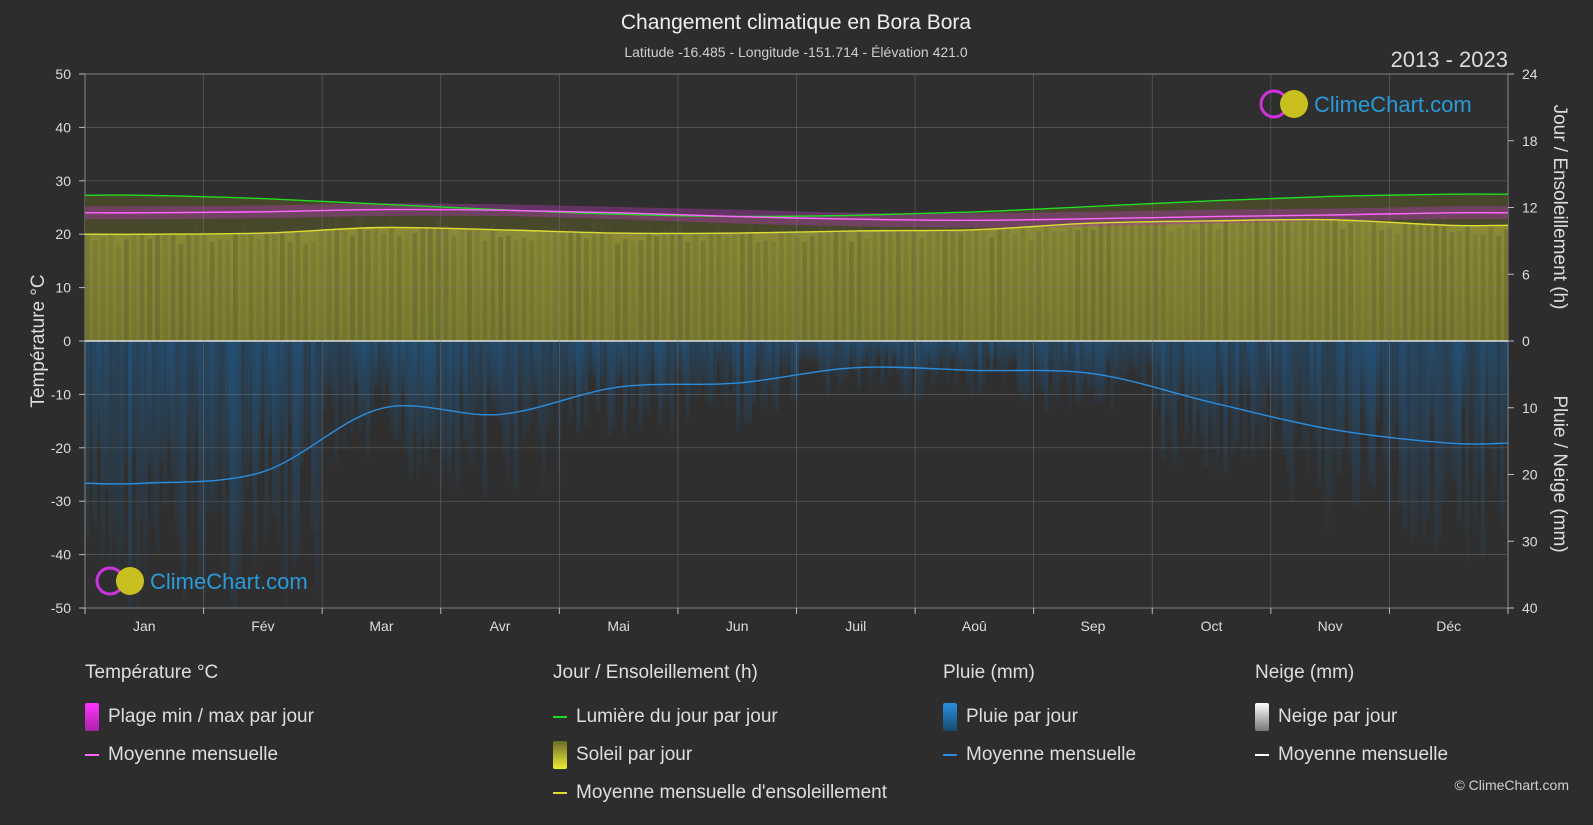 This screenshot has width=1593, height=825. I want to click on legend-label: Moyenne mensuelle, so click(1051, 754).